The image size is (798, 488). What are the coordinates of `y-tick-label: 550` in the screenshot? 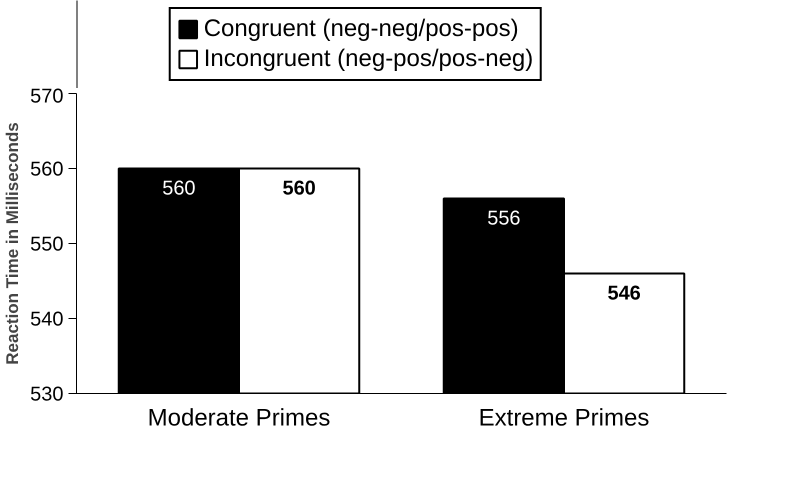 It's located at (47, 245).